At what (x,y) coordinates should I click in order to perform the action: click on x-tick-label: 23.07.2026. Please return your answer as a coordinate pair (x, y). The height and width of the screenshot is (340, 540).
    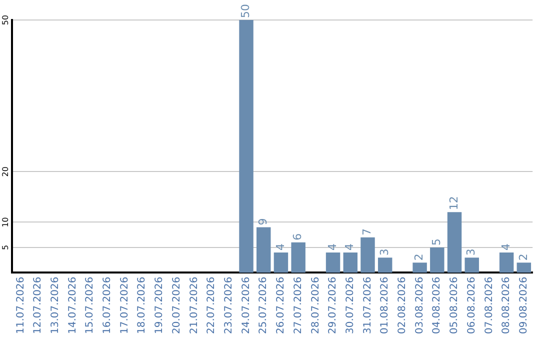
    Looking at the image, I should click on (229, 305).